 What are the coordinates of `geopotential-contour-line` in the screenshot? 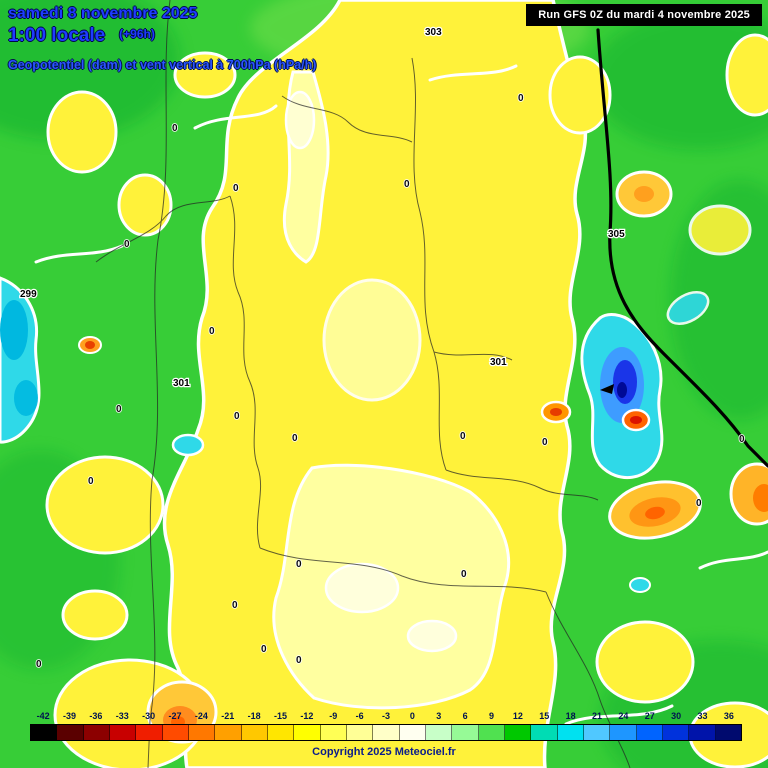 It's located at (682, 248).